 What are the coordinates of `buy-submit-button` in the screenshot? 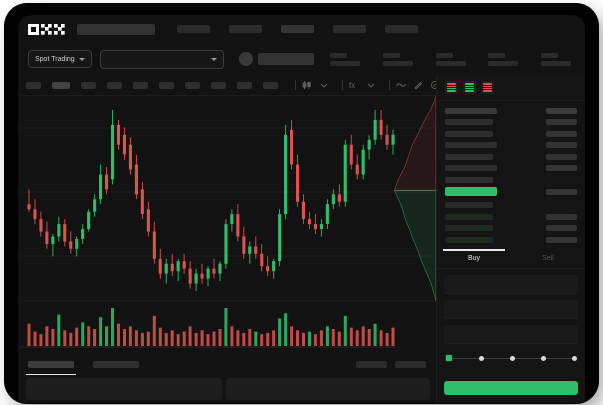 It's located at (511, 388).